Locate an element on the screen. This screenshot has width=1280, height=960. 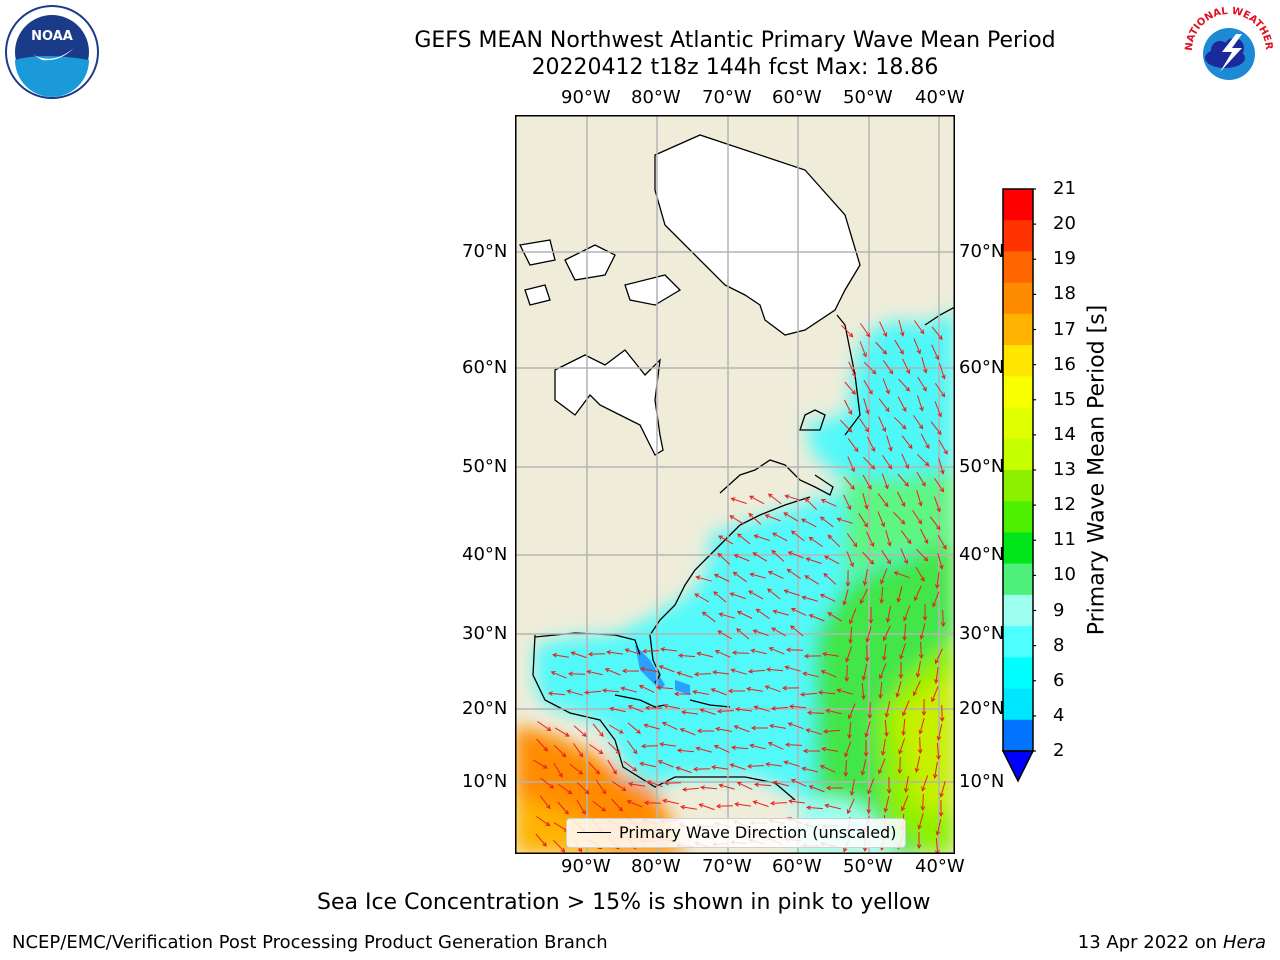
legend: Primary Wave Direction (unscaled) is located at coordinates (736, 833).